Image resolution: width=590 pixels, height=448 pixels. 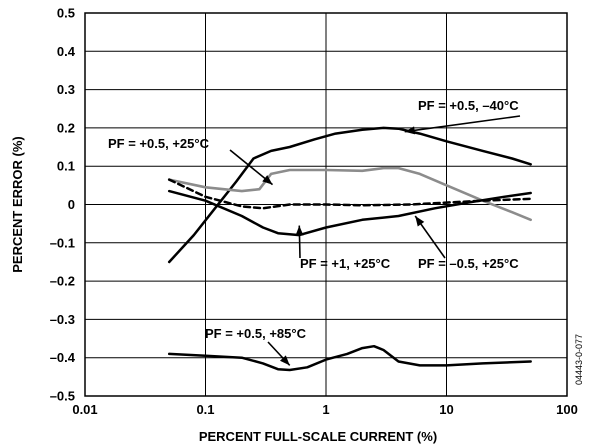 What do you see at coordinates (66, 166) in the screenshot?
I see `y-tick-label: 0.1` at bounding box center [66, 166].